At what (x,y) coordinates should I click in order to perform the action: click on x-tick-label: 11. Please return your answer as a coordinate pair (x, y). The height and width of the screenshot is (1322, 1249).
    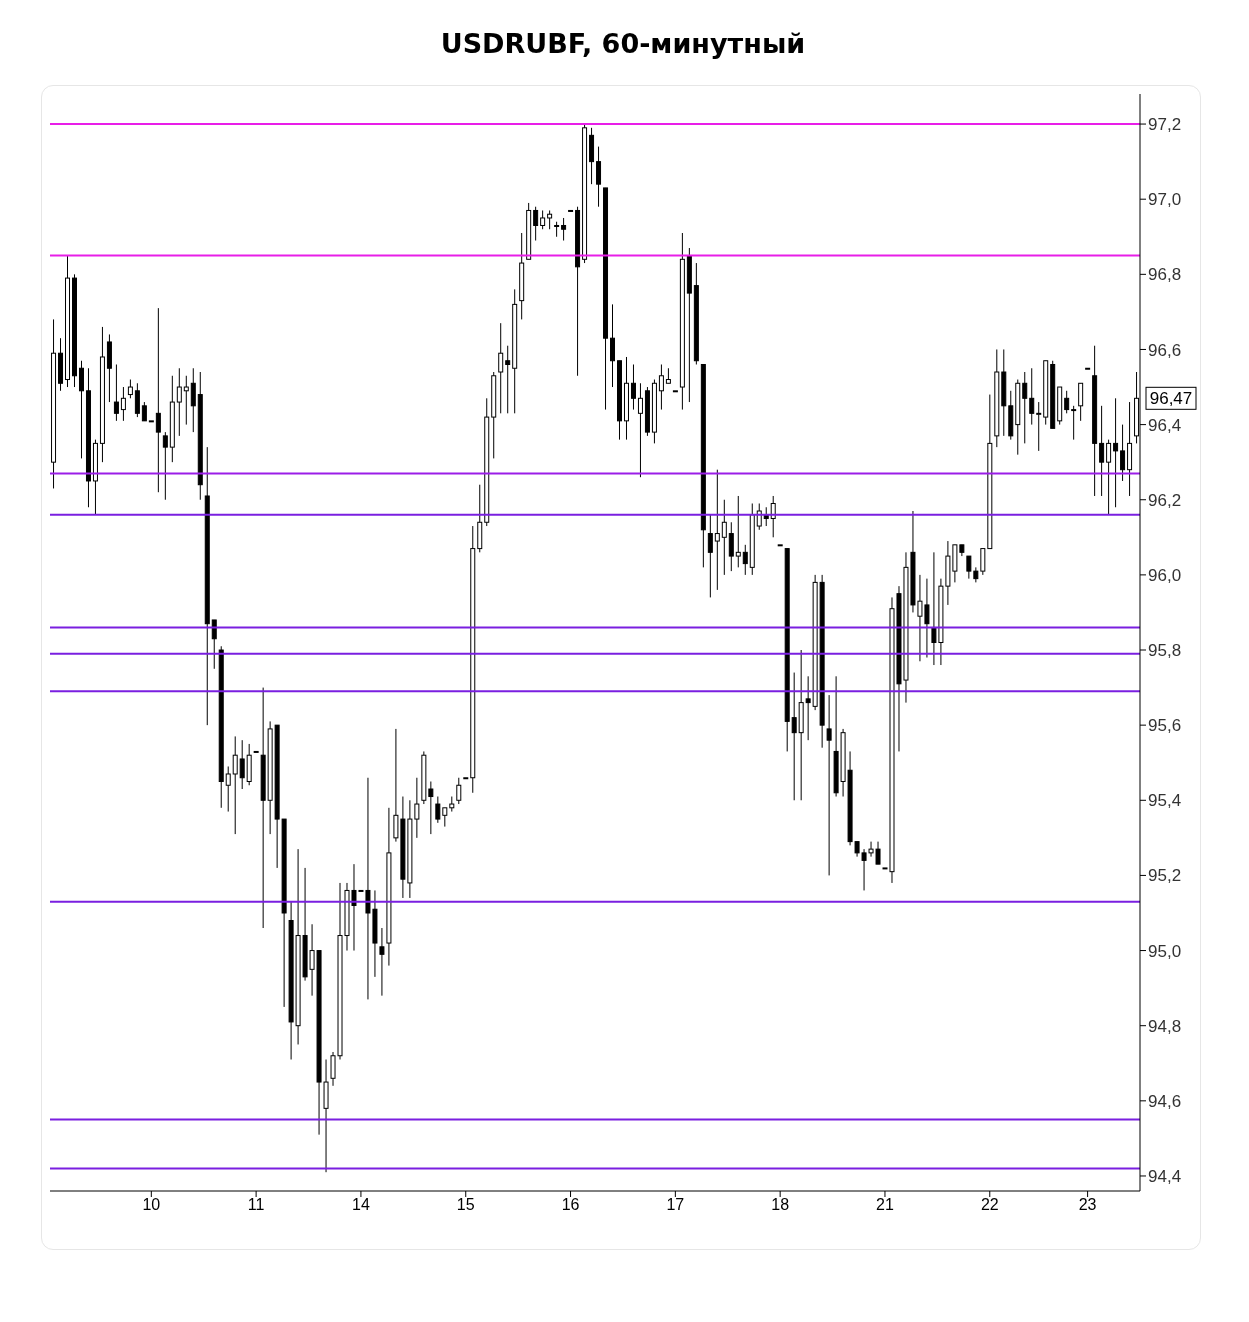
    Looking at the image, I should click on (256, 1204).